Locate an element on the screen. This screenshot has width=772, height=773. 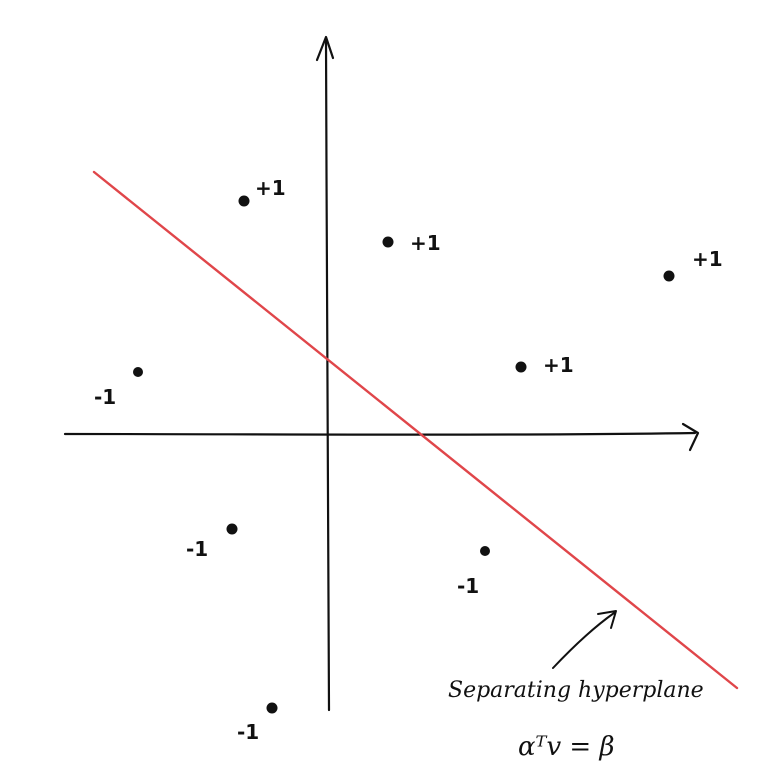
y-axis-arrowhead is located at coordinates (325, 48).